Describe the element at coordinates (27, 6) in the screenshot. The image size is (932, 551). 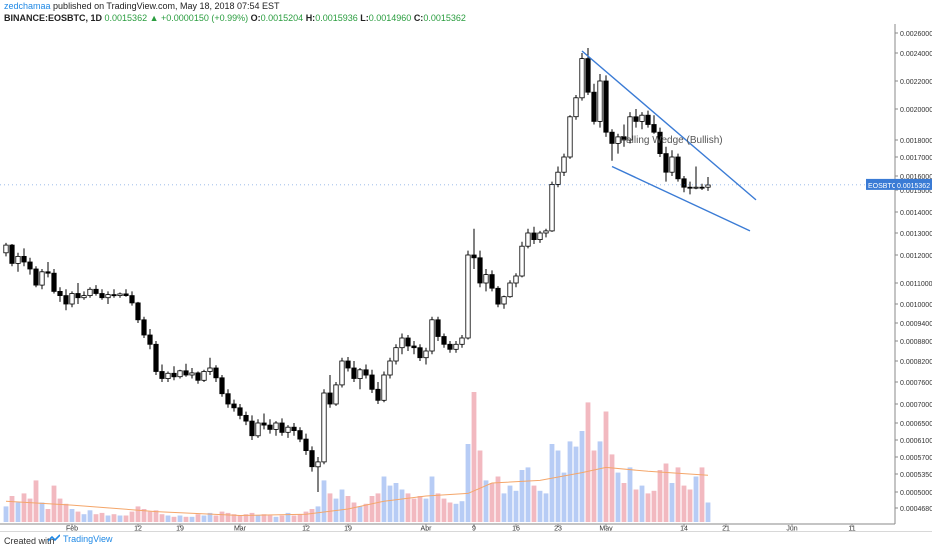
I see `author-link: zedchamaa` at that location.